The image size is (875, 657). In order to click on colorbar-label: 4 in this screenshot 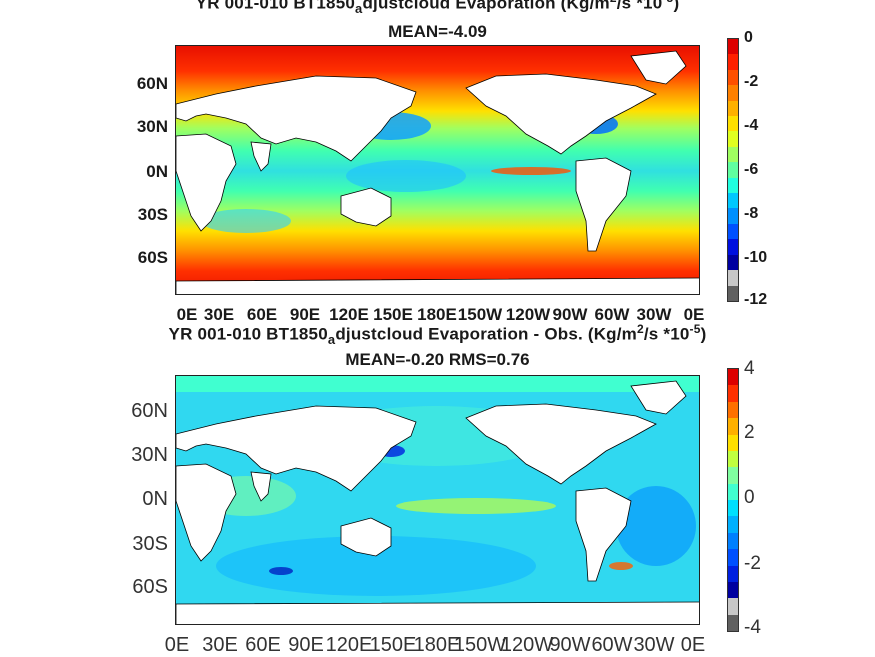, I will do `click(749, 368)`.